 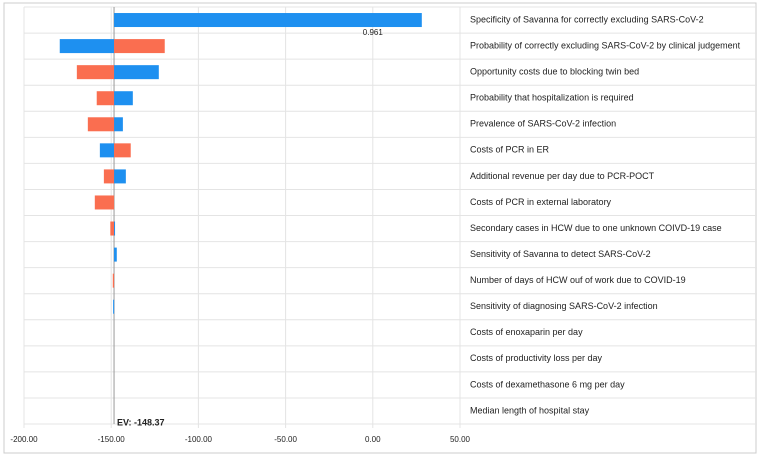 What do you see at coordinates (547, 384) in the screenshot?
I see `category-label: Costs of dexamethasone 6 mg per day` at bounding box center [547, 384].